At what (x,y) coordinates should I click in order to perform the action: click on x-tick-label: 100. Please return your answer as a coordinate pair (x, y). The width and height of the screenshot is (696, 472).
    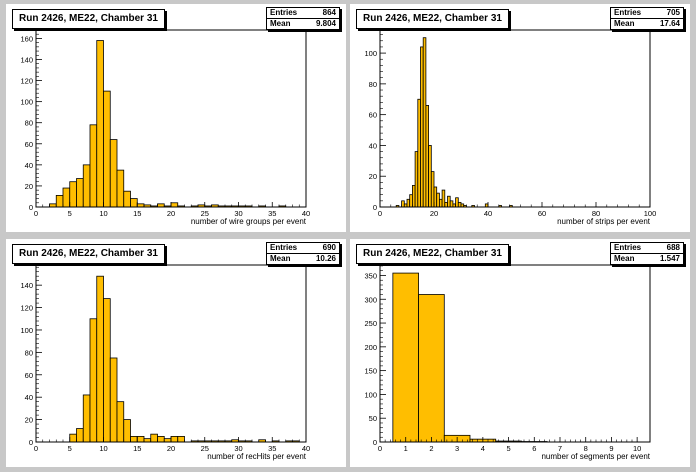
    Looking at the image, I should click on (650, 213).